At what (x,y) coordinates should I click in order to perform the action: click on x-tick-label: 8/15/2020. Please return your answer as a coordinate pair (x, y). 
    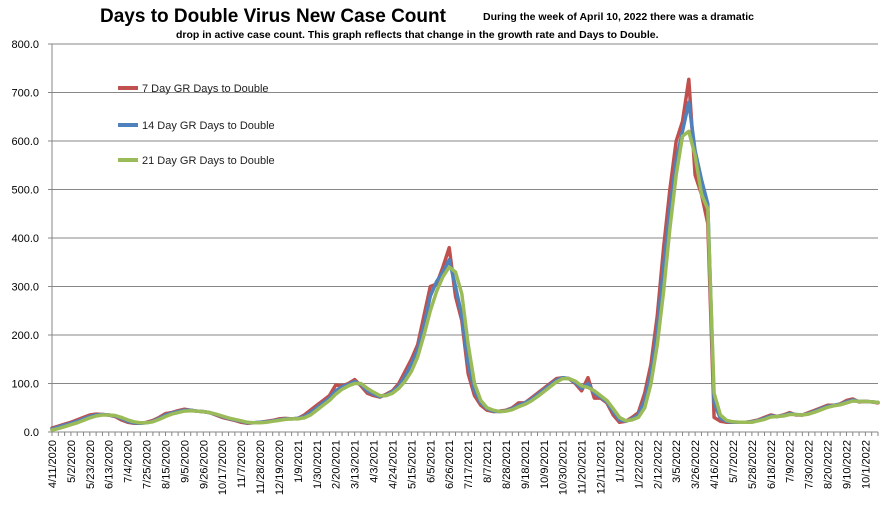
    Looking at the image, I should click on (166, 464).